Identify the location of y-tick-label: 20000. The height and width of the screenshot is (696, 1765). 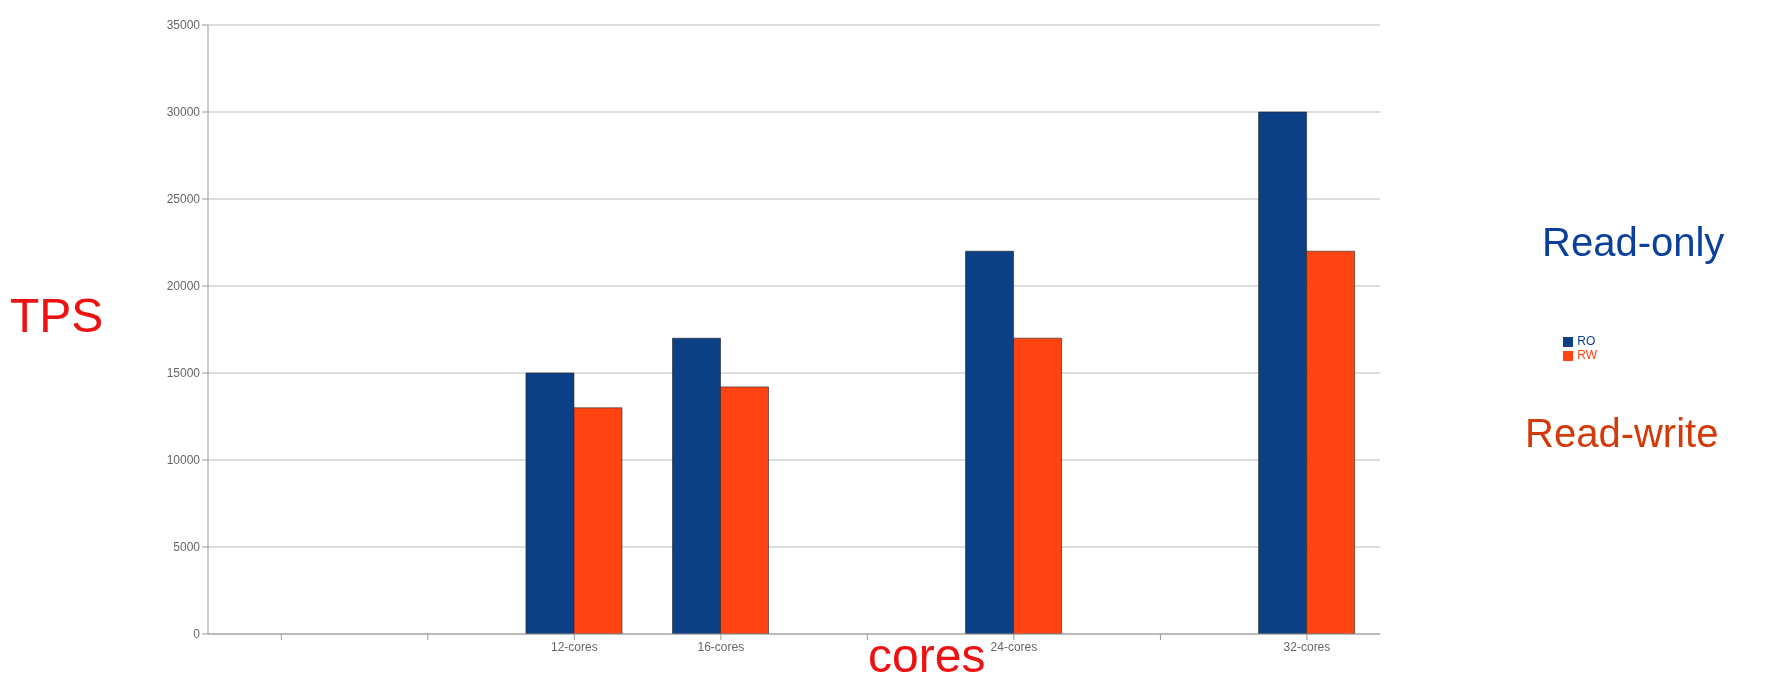
(183, 286).